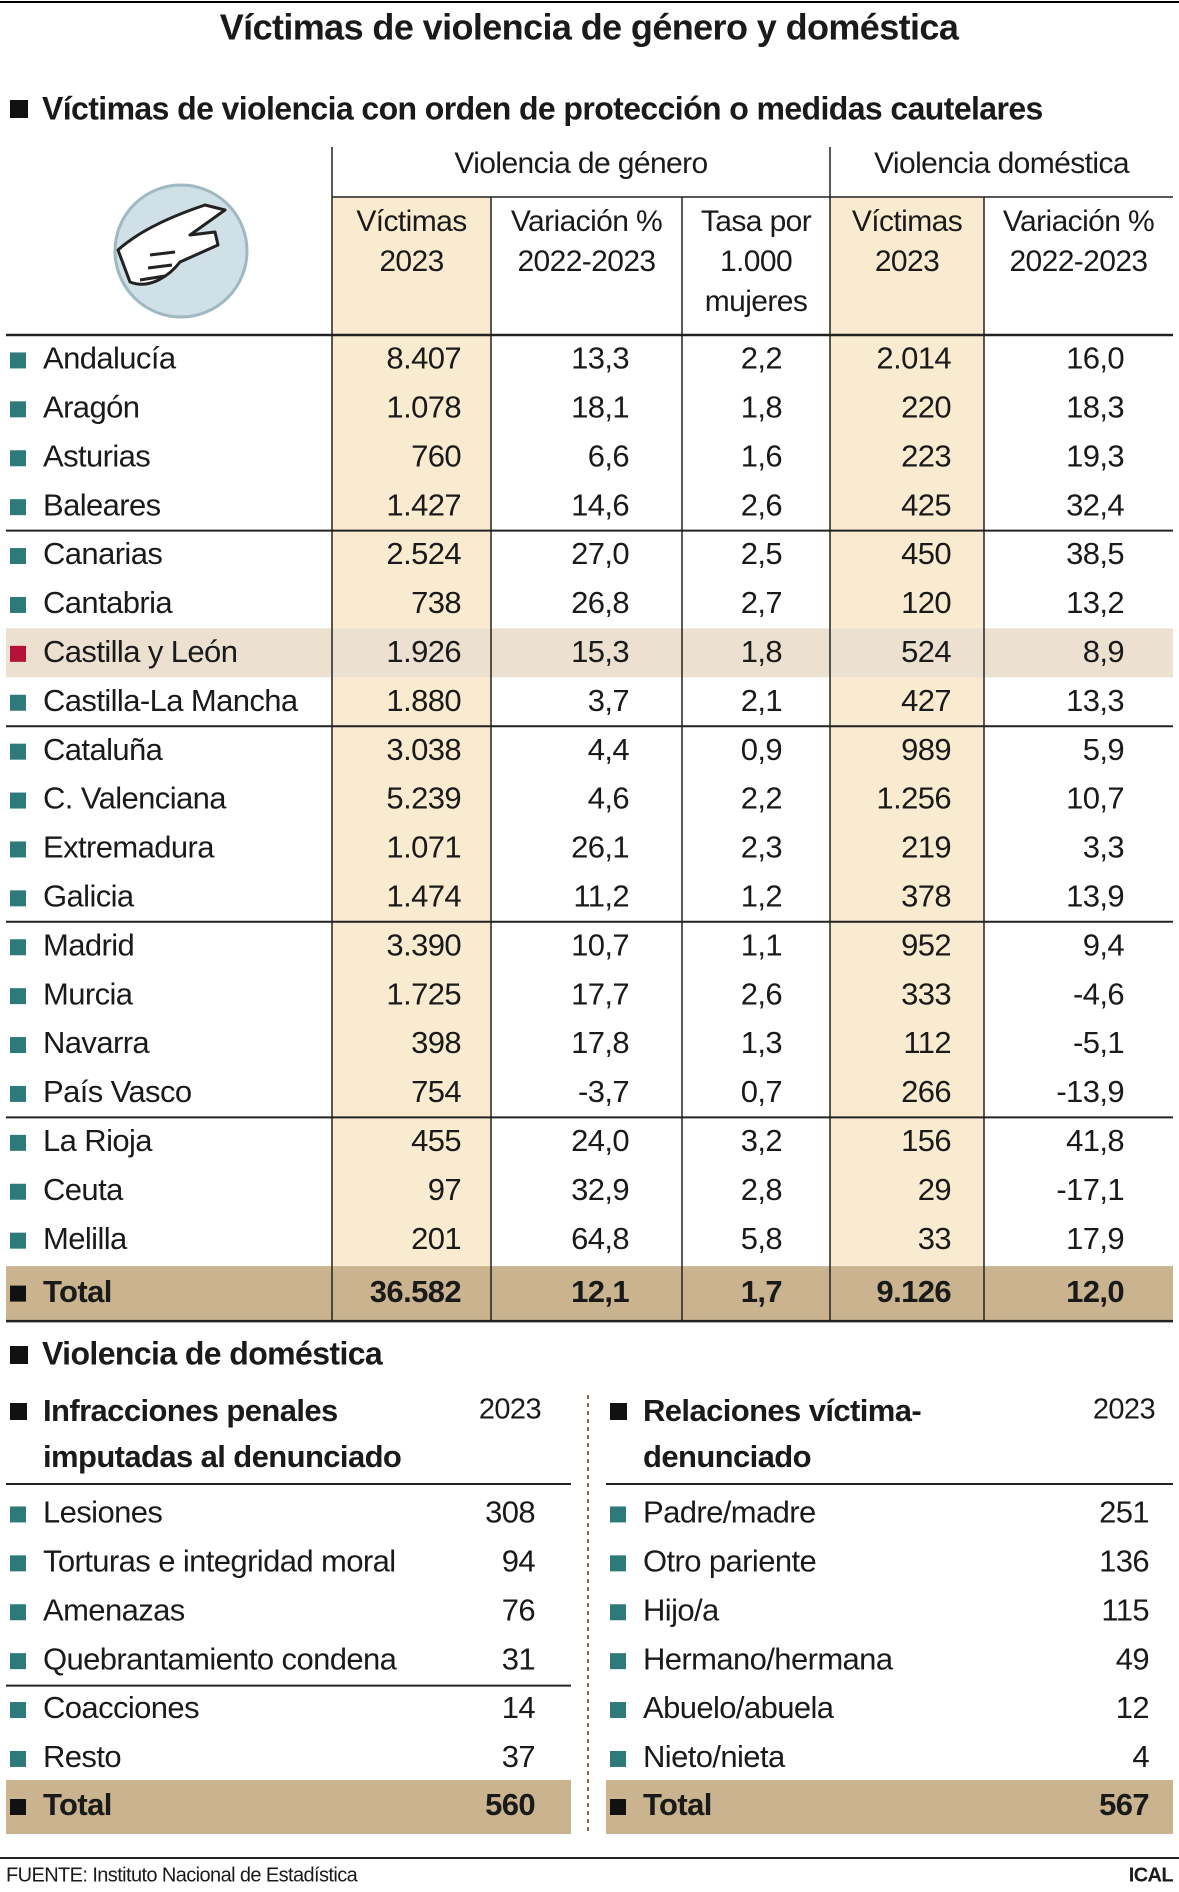  What do you see at coordinates (518, 1609) in the screenshot?
I see `cell-value: 76` at bounding box center [518, 1609].